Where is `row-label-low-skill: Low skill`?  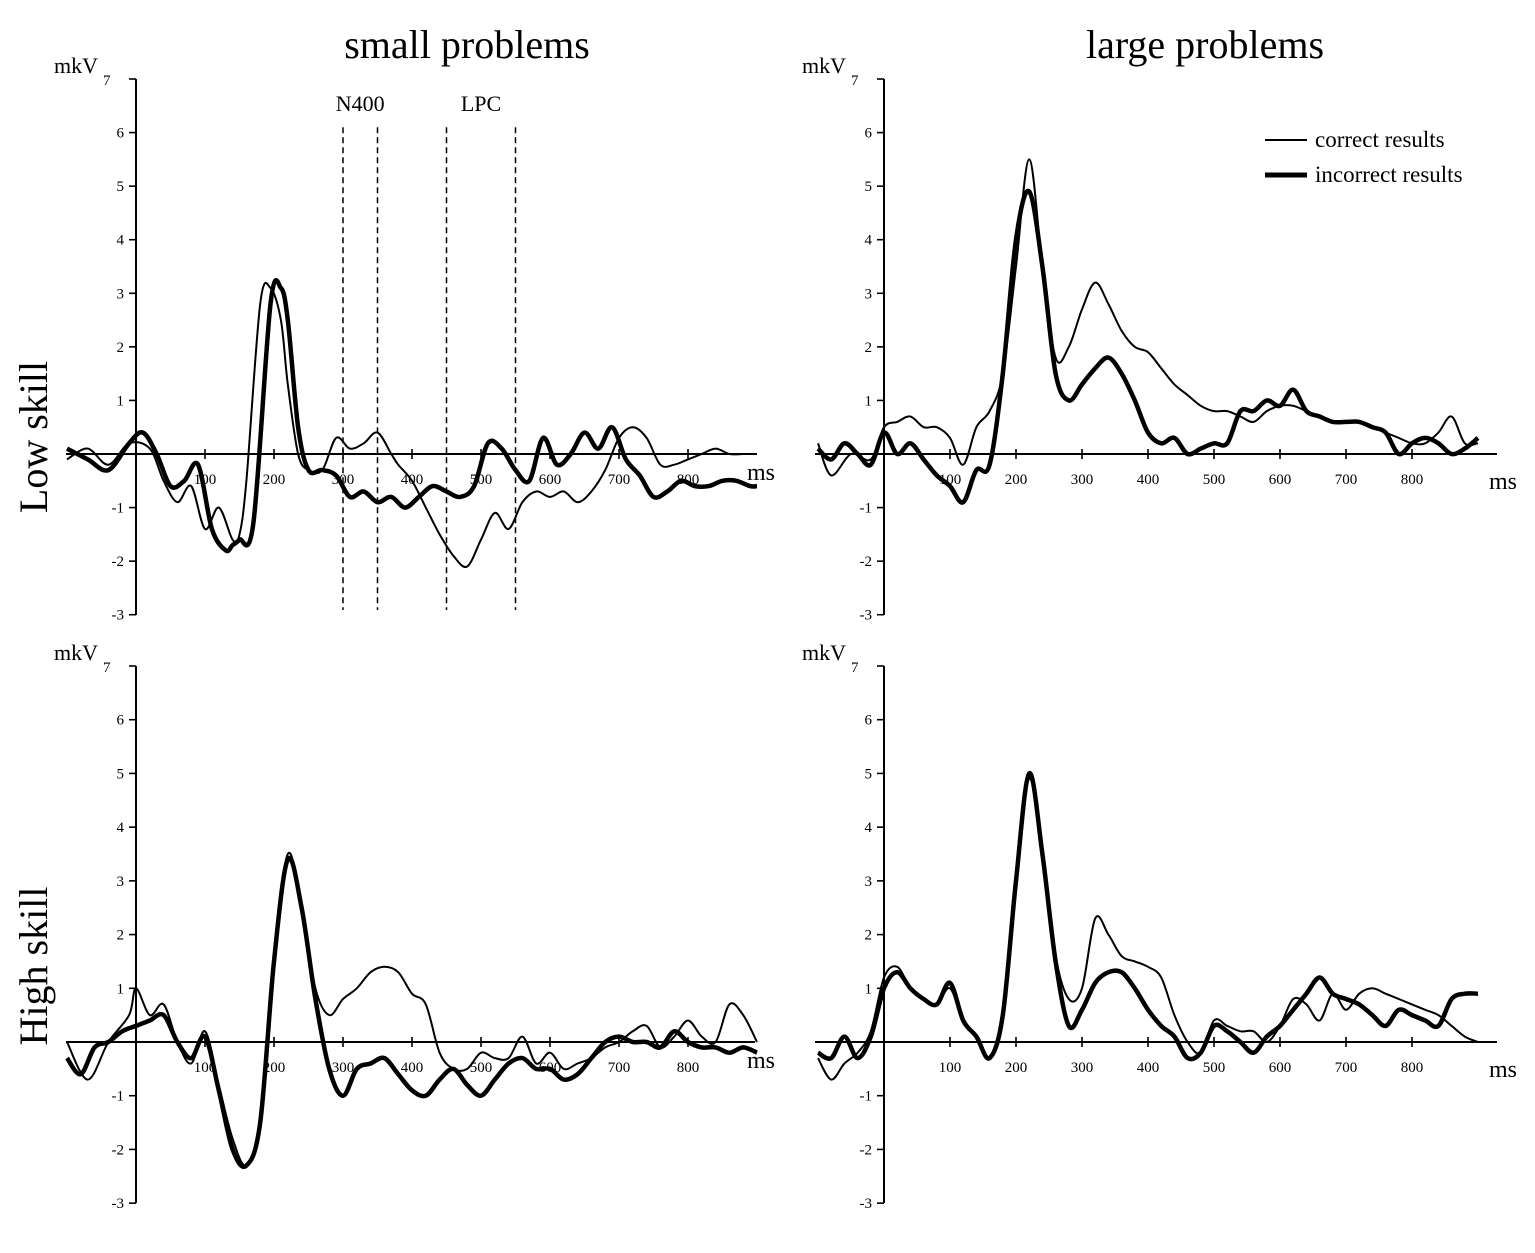 row-label-low-skill: Low skill is located at coordinates (33, 437).